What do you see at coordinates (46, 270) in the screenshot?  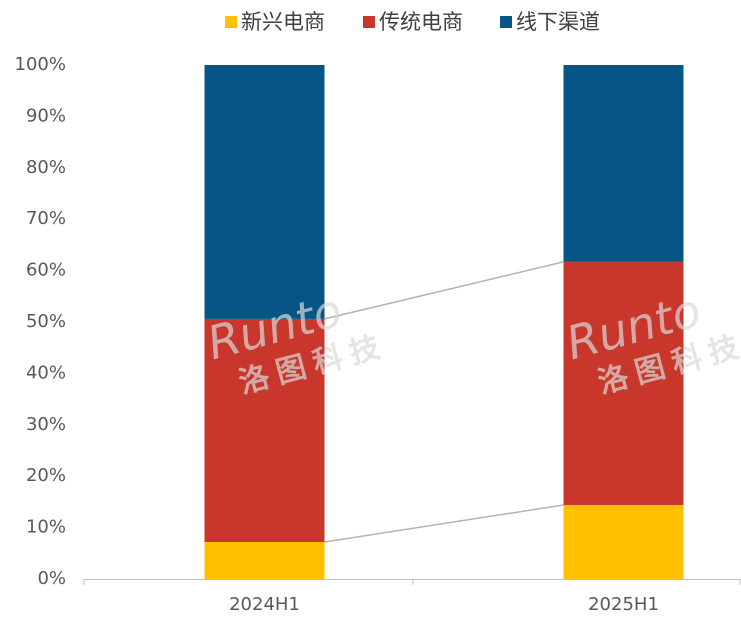 I see `y-tick-label: 60%` at bounding box center [46, 270].